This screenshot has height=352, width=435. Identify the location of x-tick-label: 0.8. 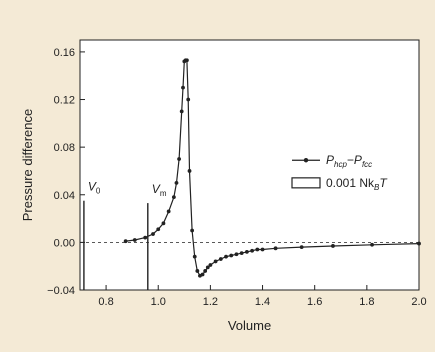
(105, 302).